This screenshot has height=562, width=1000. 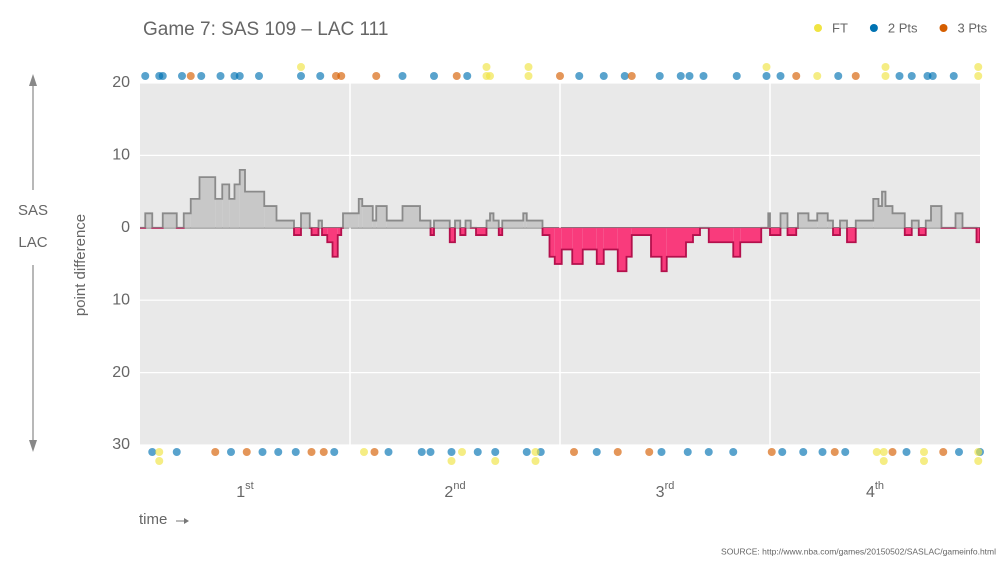 I want to click on y-axis-label: point difference, so click(x=80, y=265).